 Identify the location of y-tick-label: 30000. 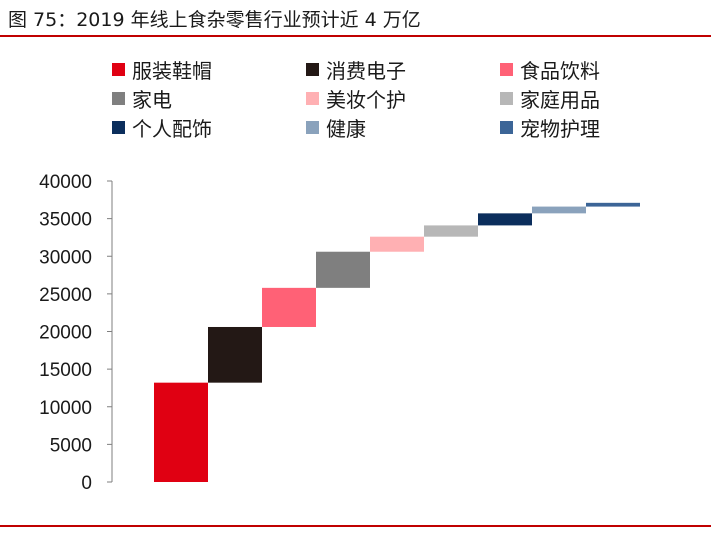
(65, 257).